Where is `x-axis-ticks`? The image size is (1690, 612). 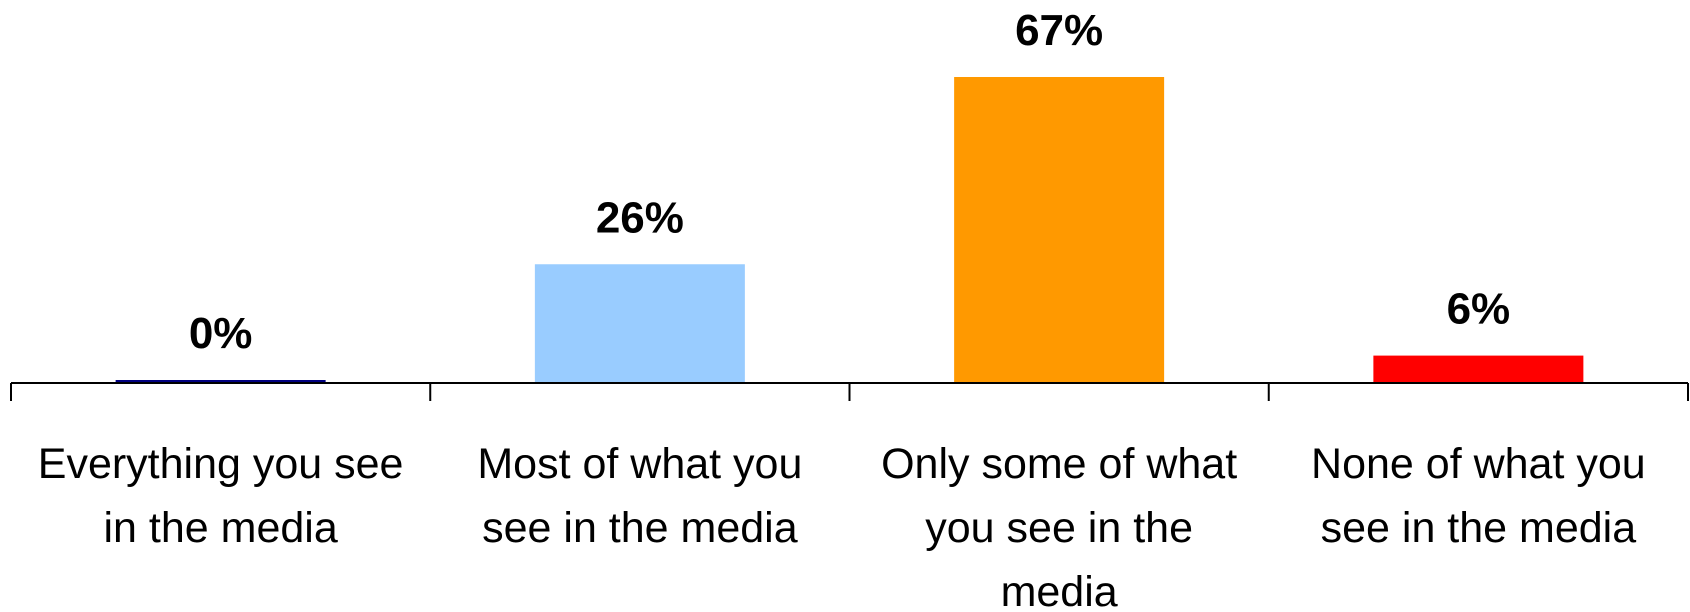
x-axis-ticks is located at coordinates (849, 392).